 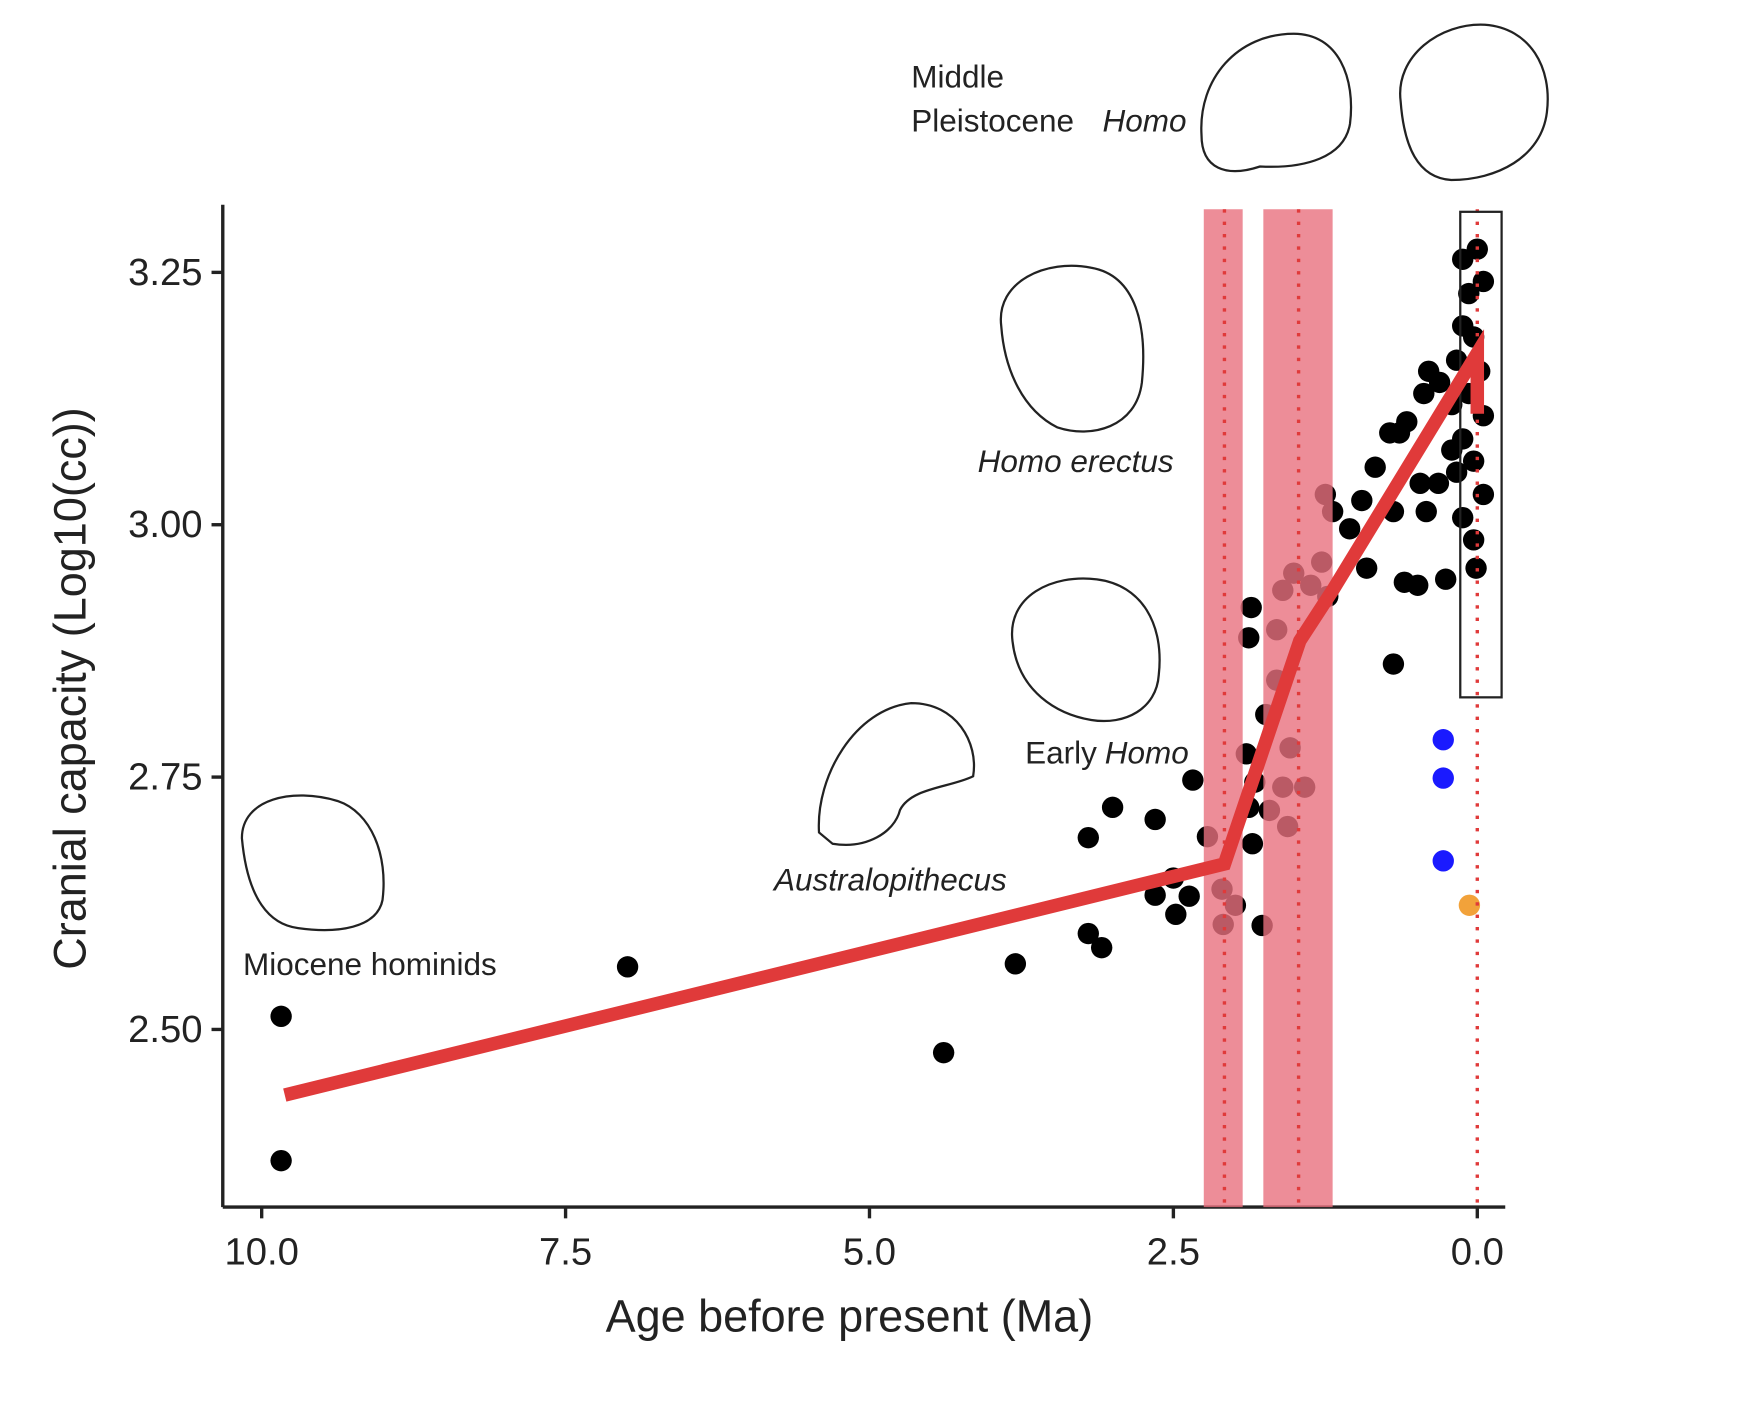 I want to click on y-tick-label: 3.25, so click(x=165, y=272).